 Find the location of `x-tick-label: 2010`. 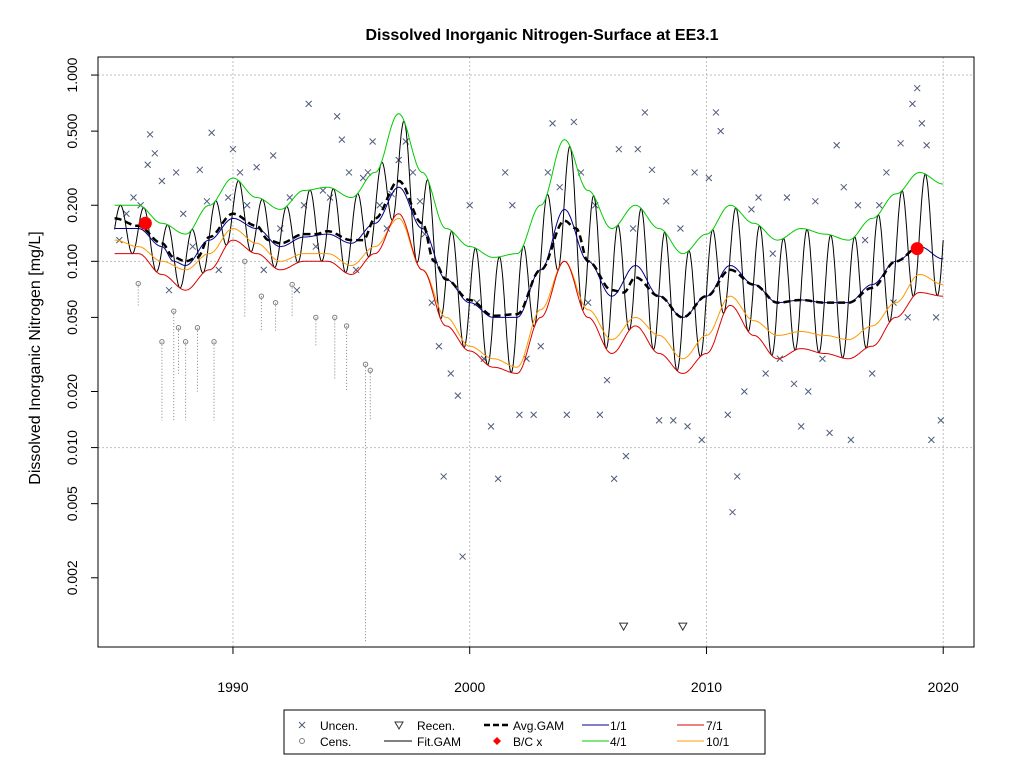

x-tick-label: 2010 is located at coordinates (706, 687).